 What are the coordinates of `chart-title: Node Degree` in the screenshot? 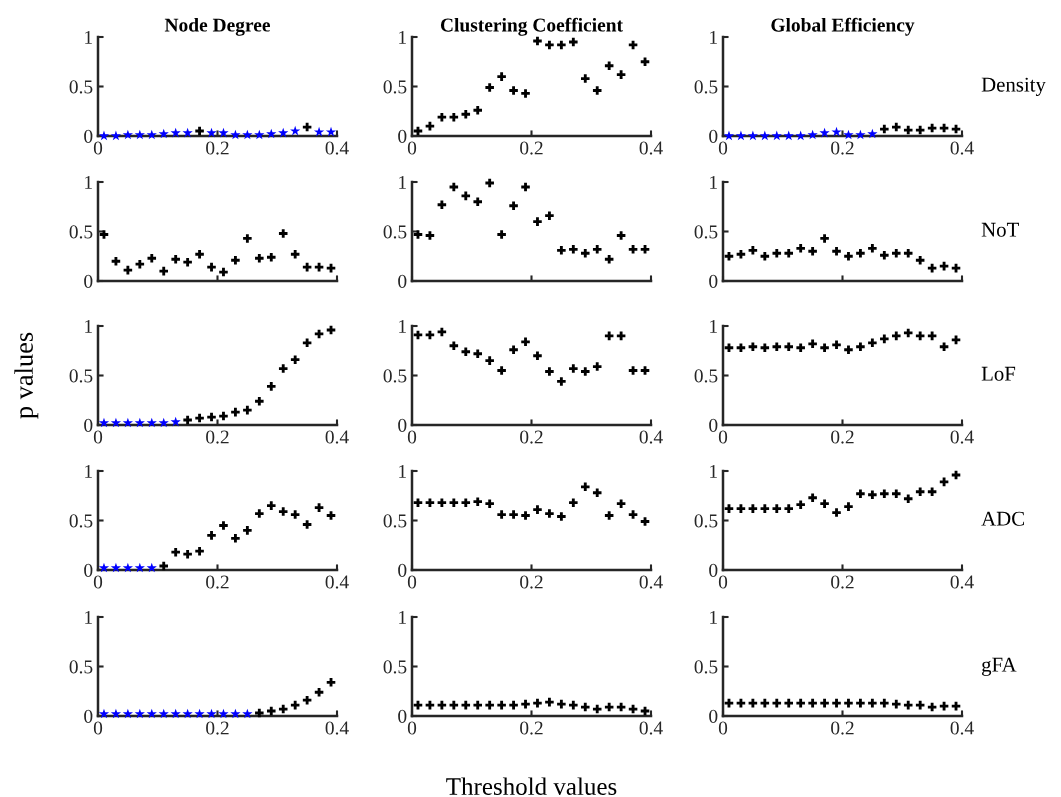 It's located at (217, 26).